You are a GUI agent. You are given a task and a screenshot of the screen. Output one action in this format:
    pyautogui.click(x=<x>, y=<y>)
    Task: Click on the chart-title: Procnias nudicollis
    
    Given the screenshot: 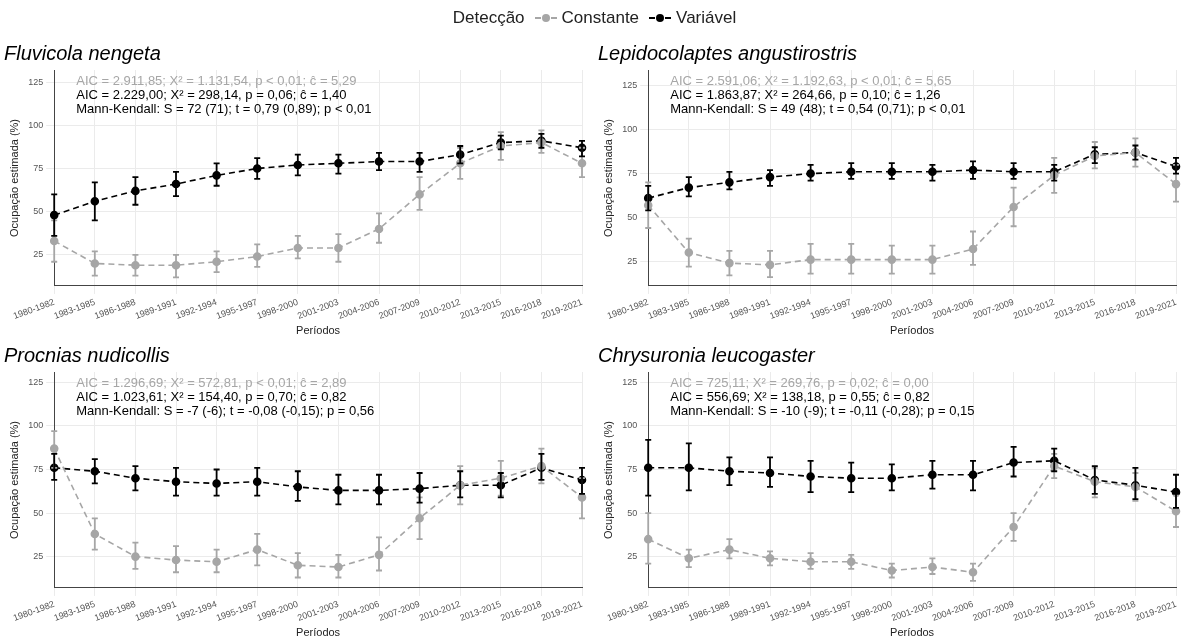 What is the action you would take?
    pyautogui.click(x=87, y=354)
    